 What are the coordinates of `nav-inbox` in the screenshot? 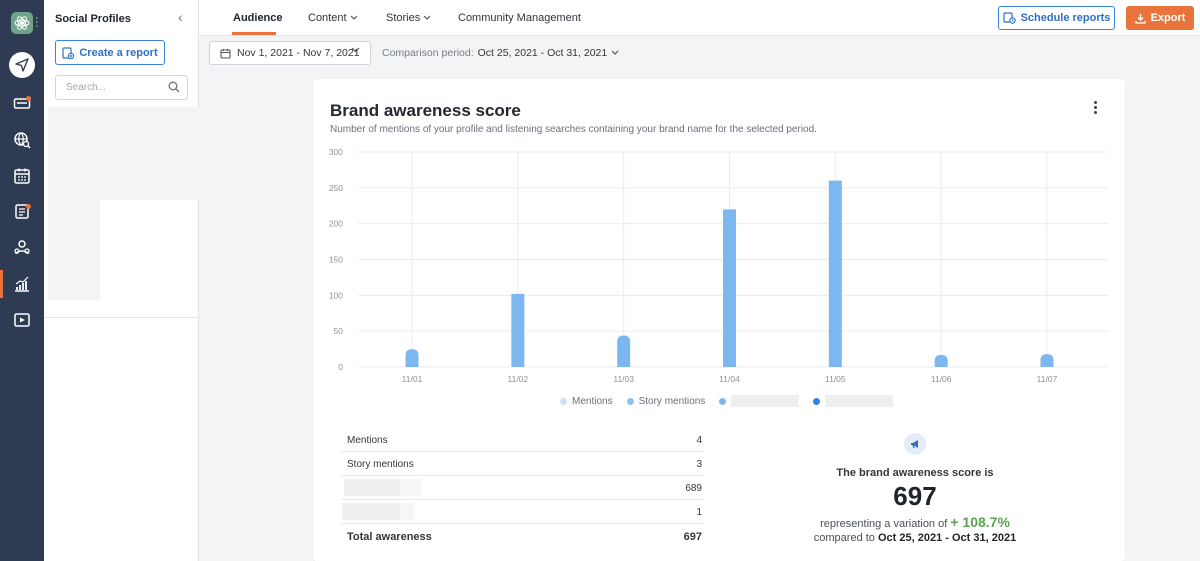 It's located at (22, 102).